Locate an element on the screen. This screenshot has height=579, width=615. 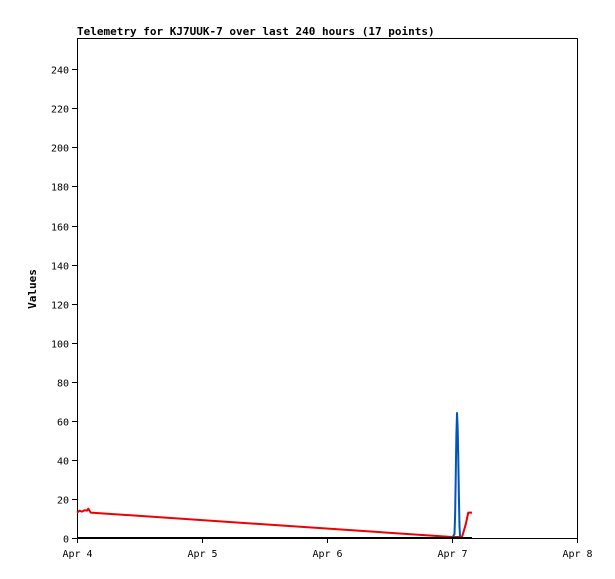
x-tick-label: Apr 7 is located at coordinates (452, 554).